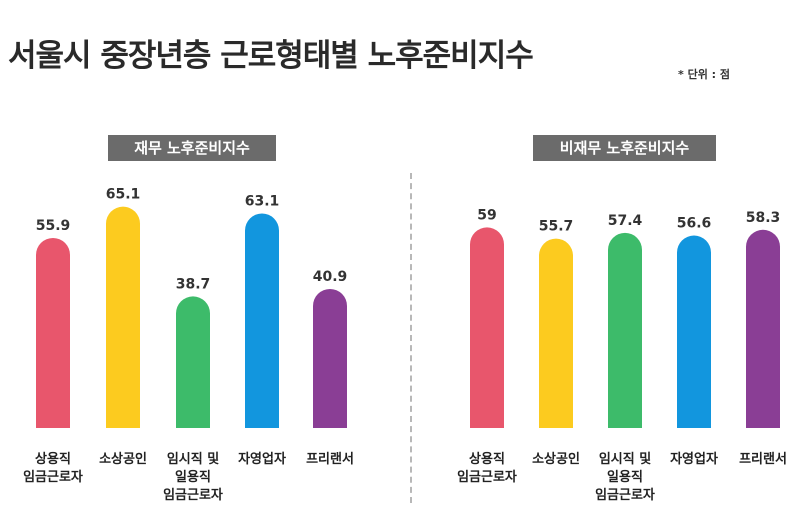  Describe the element at coordinates (262, 201) in the screenshot. I see `data-label: 63.1` at that location.